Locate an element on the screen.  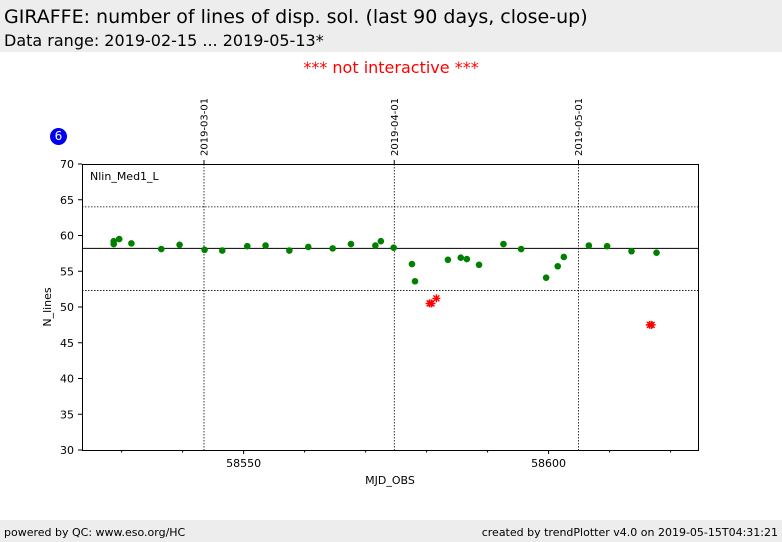
y-tick-label: 30 is located at coordinates (67, 450).